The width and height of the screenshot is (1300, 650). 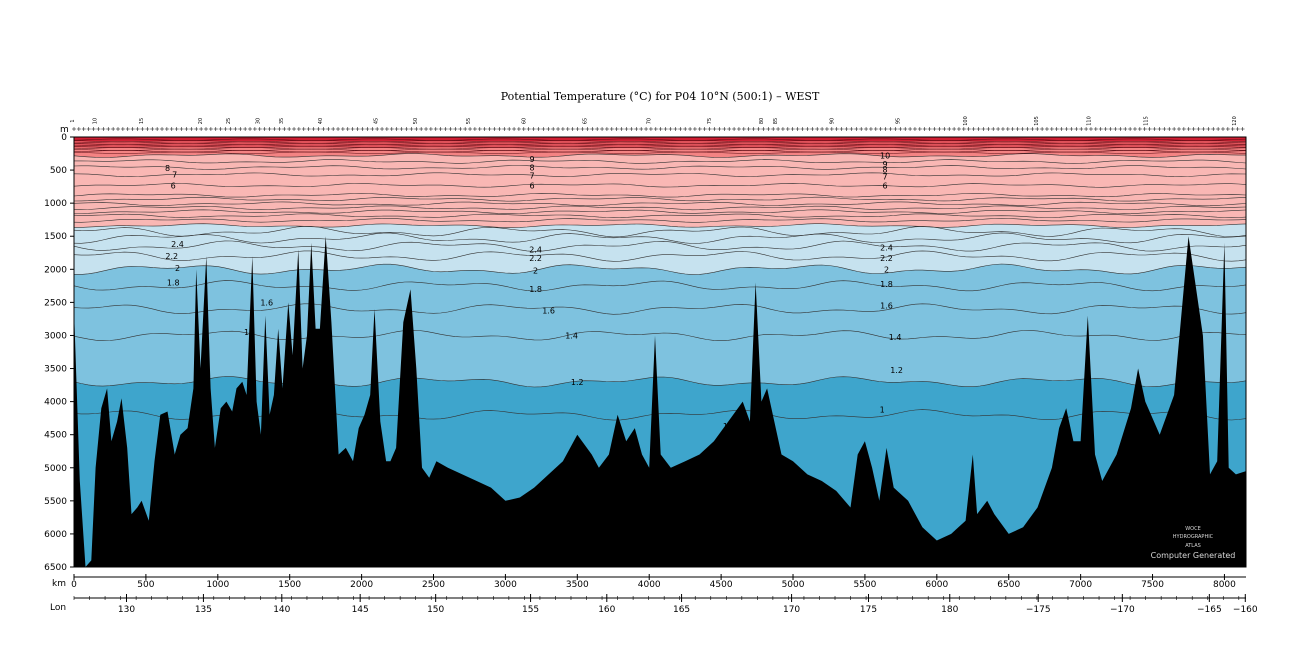 What do you see at coordinates (681, 610) in the screenshot?
I see `lon-tick-label: 165` at bounding box center [681, 610].